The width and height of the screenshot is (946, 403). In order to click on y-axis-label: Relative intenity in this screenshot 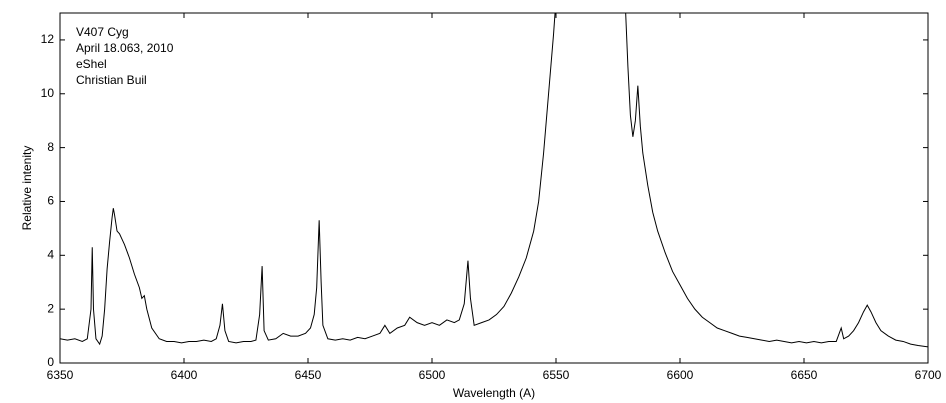, I will do `click(27, 188)`.